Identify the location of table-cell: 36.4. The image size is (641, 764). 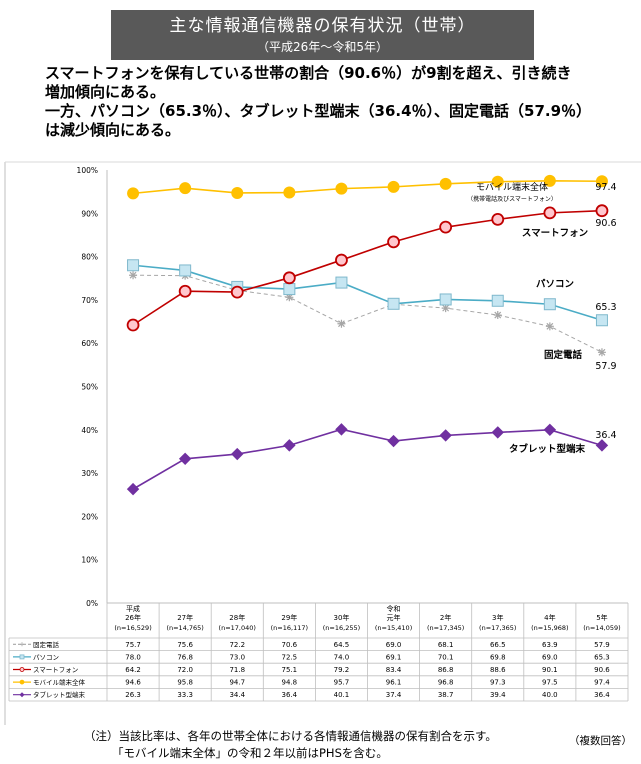
(290, 695).